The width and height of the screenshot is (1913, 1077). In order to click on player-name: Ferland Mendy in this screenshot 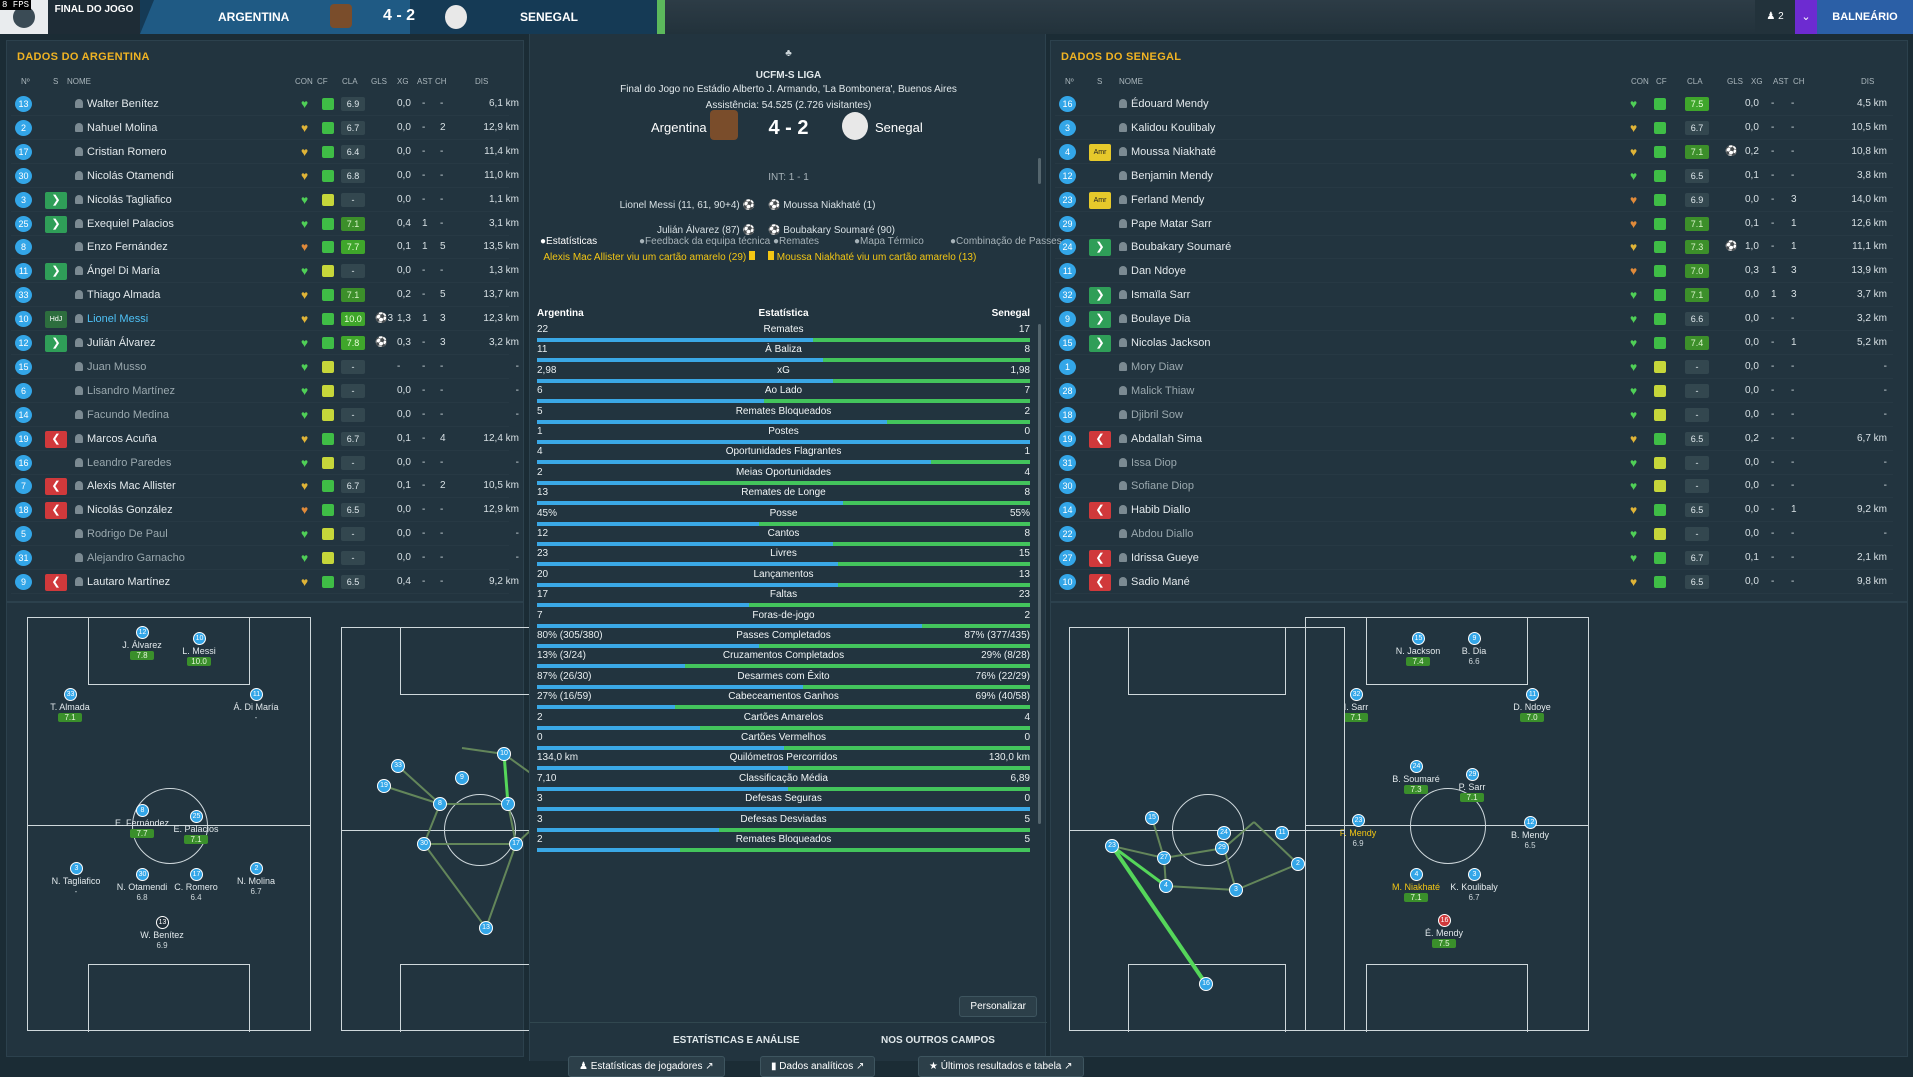, I will do `click(1168, 199)`.